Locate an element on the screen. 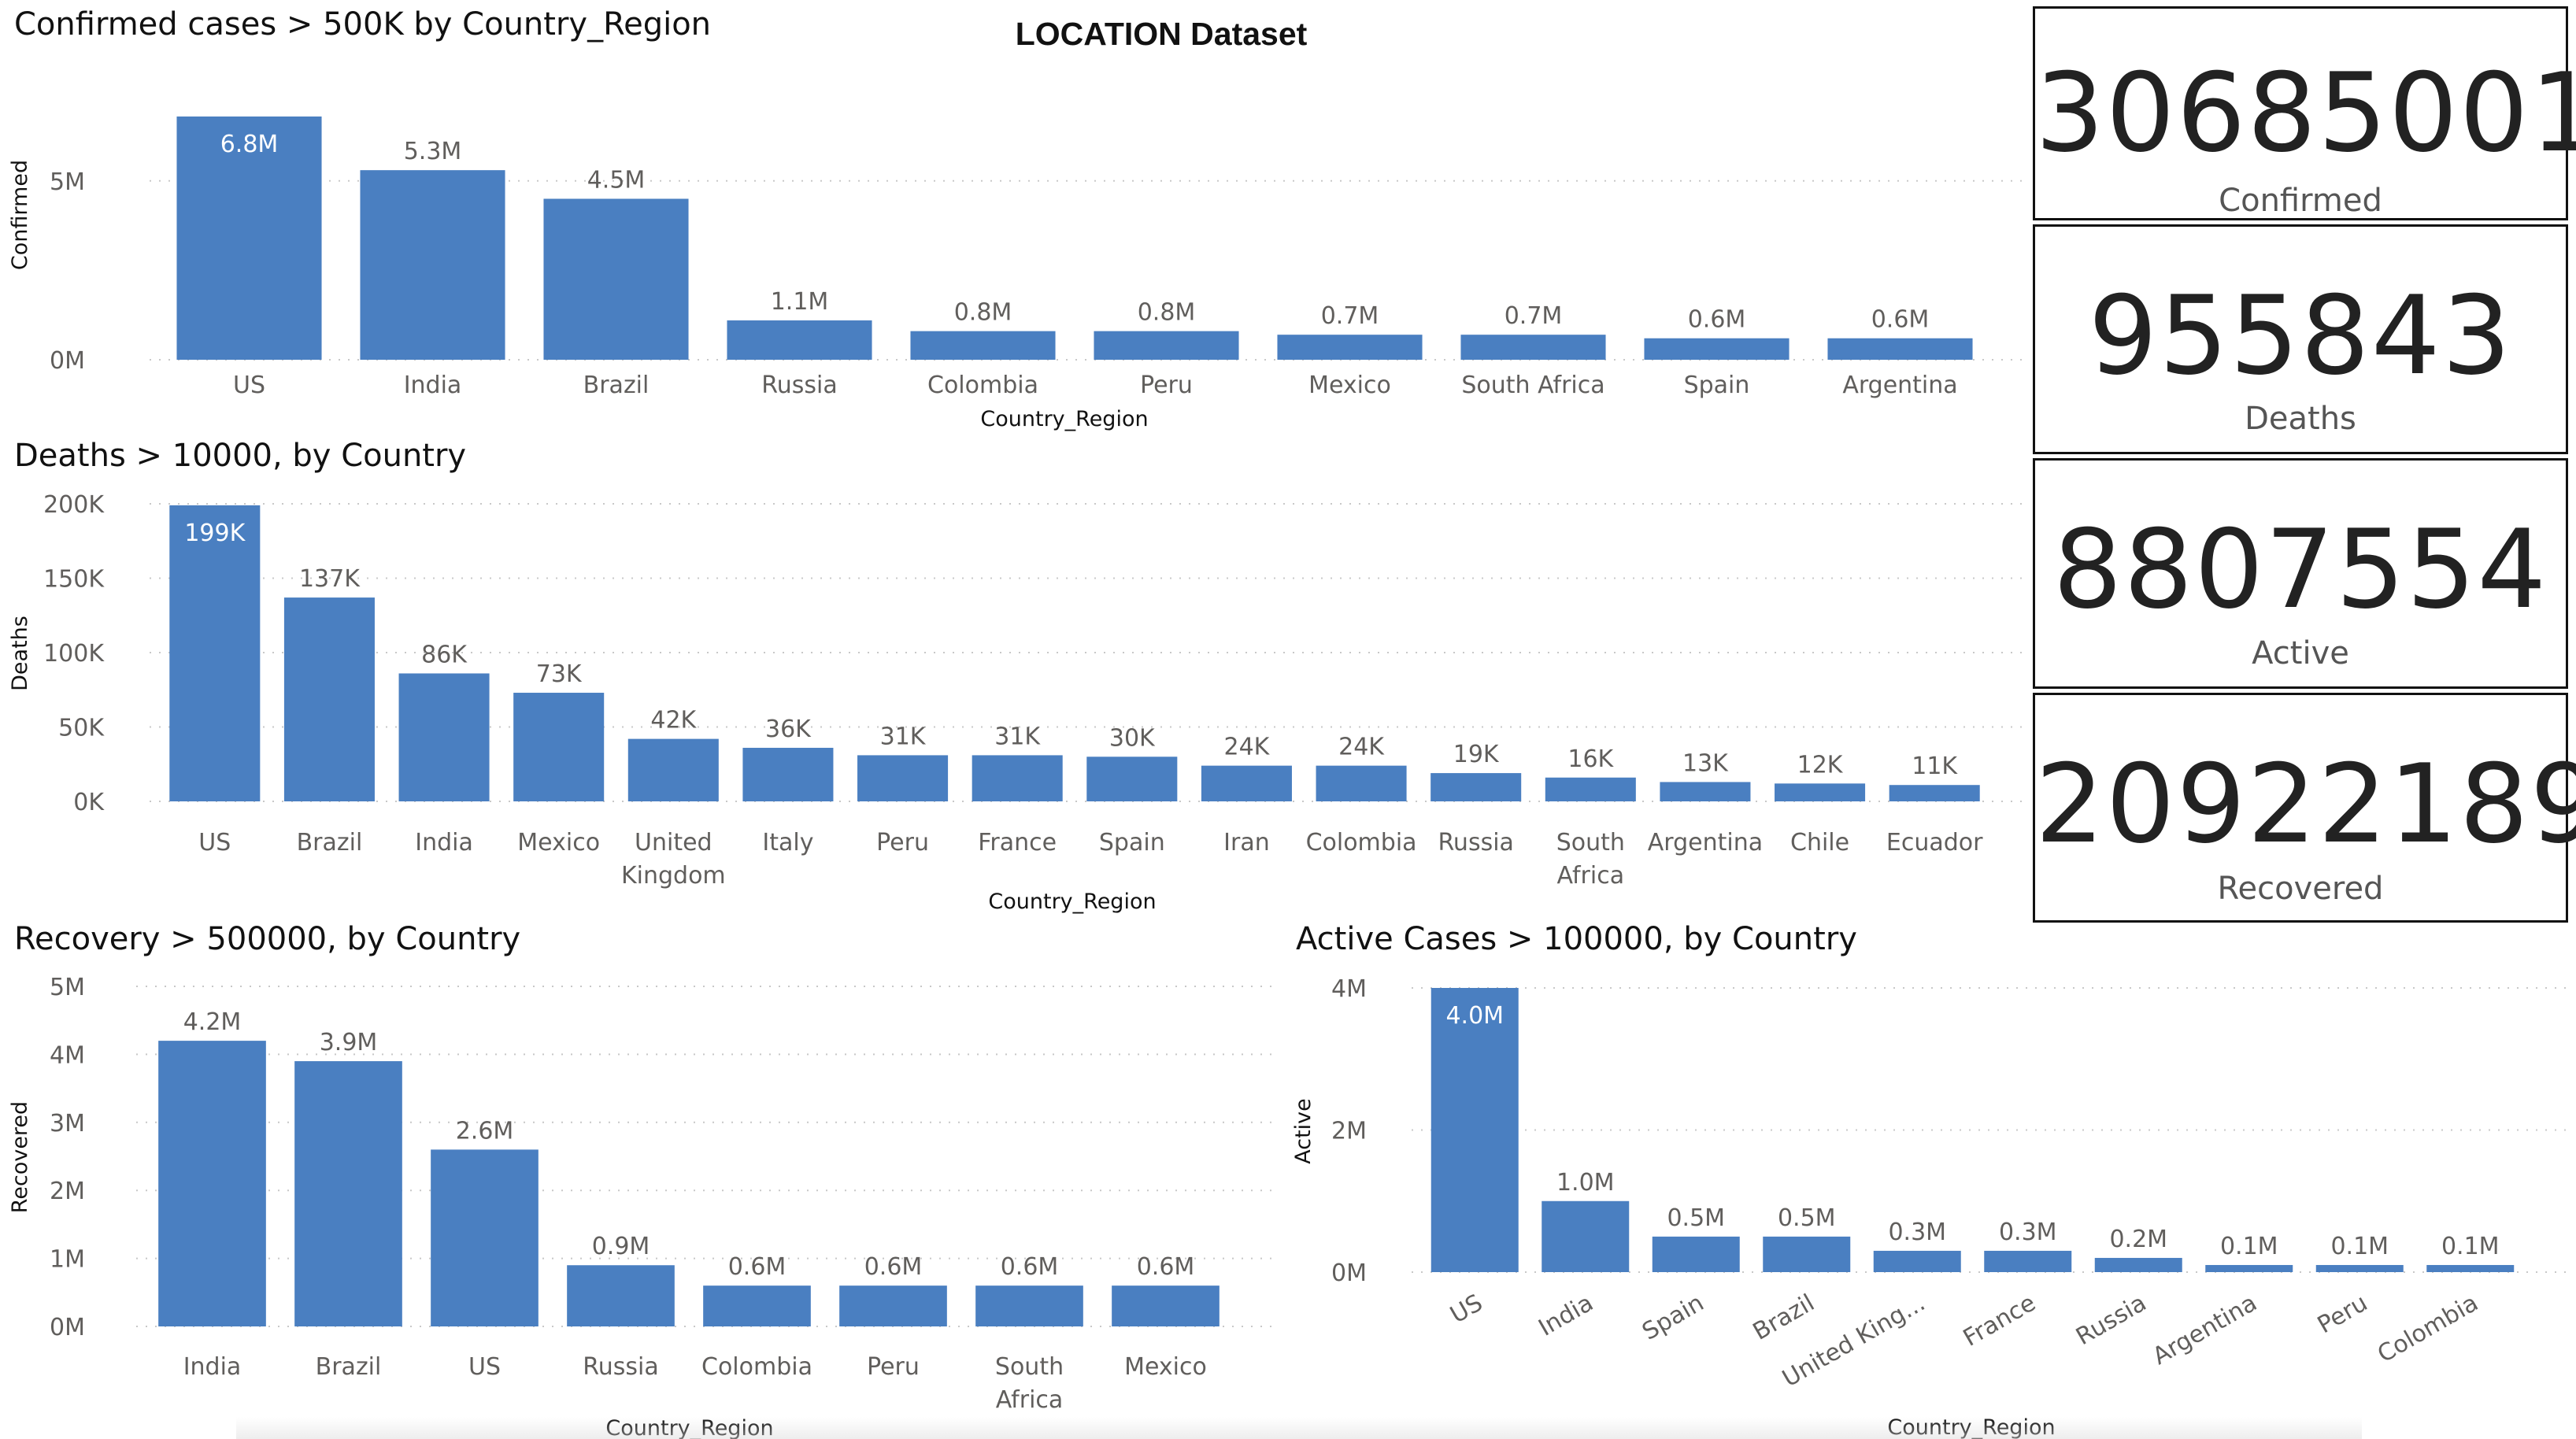  x-tick-label: Argentina is located at coordinates (2205, 1330).